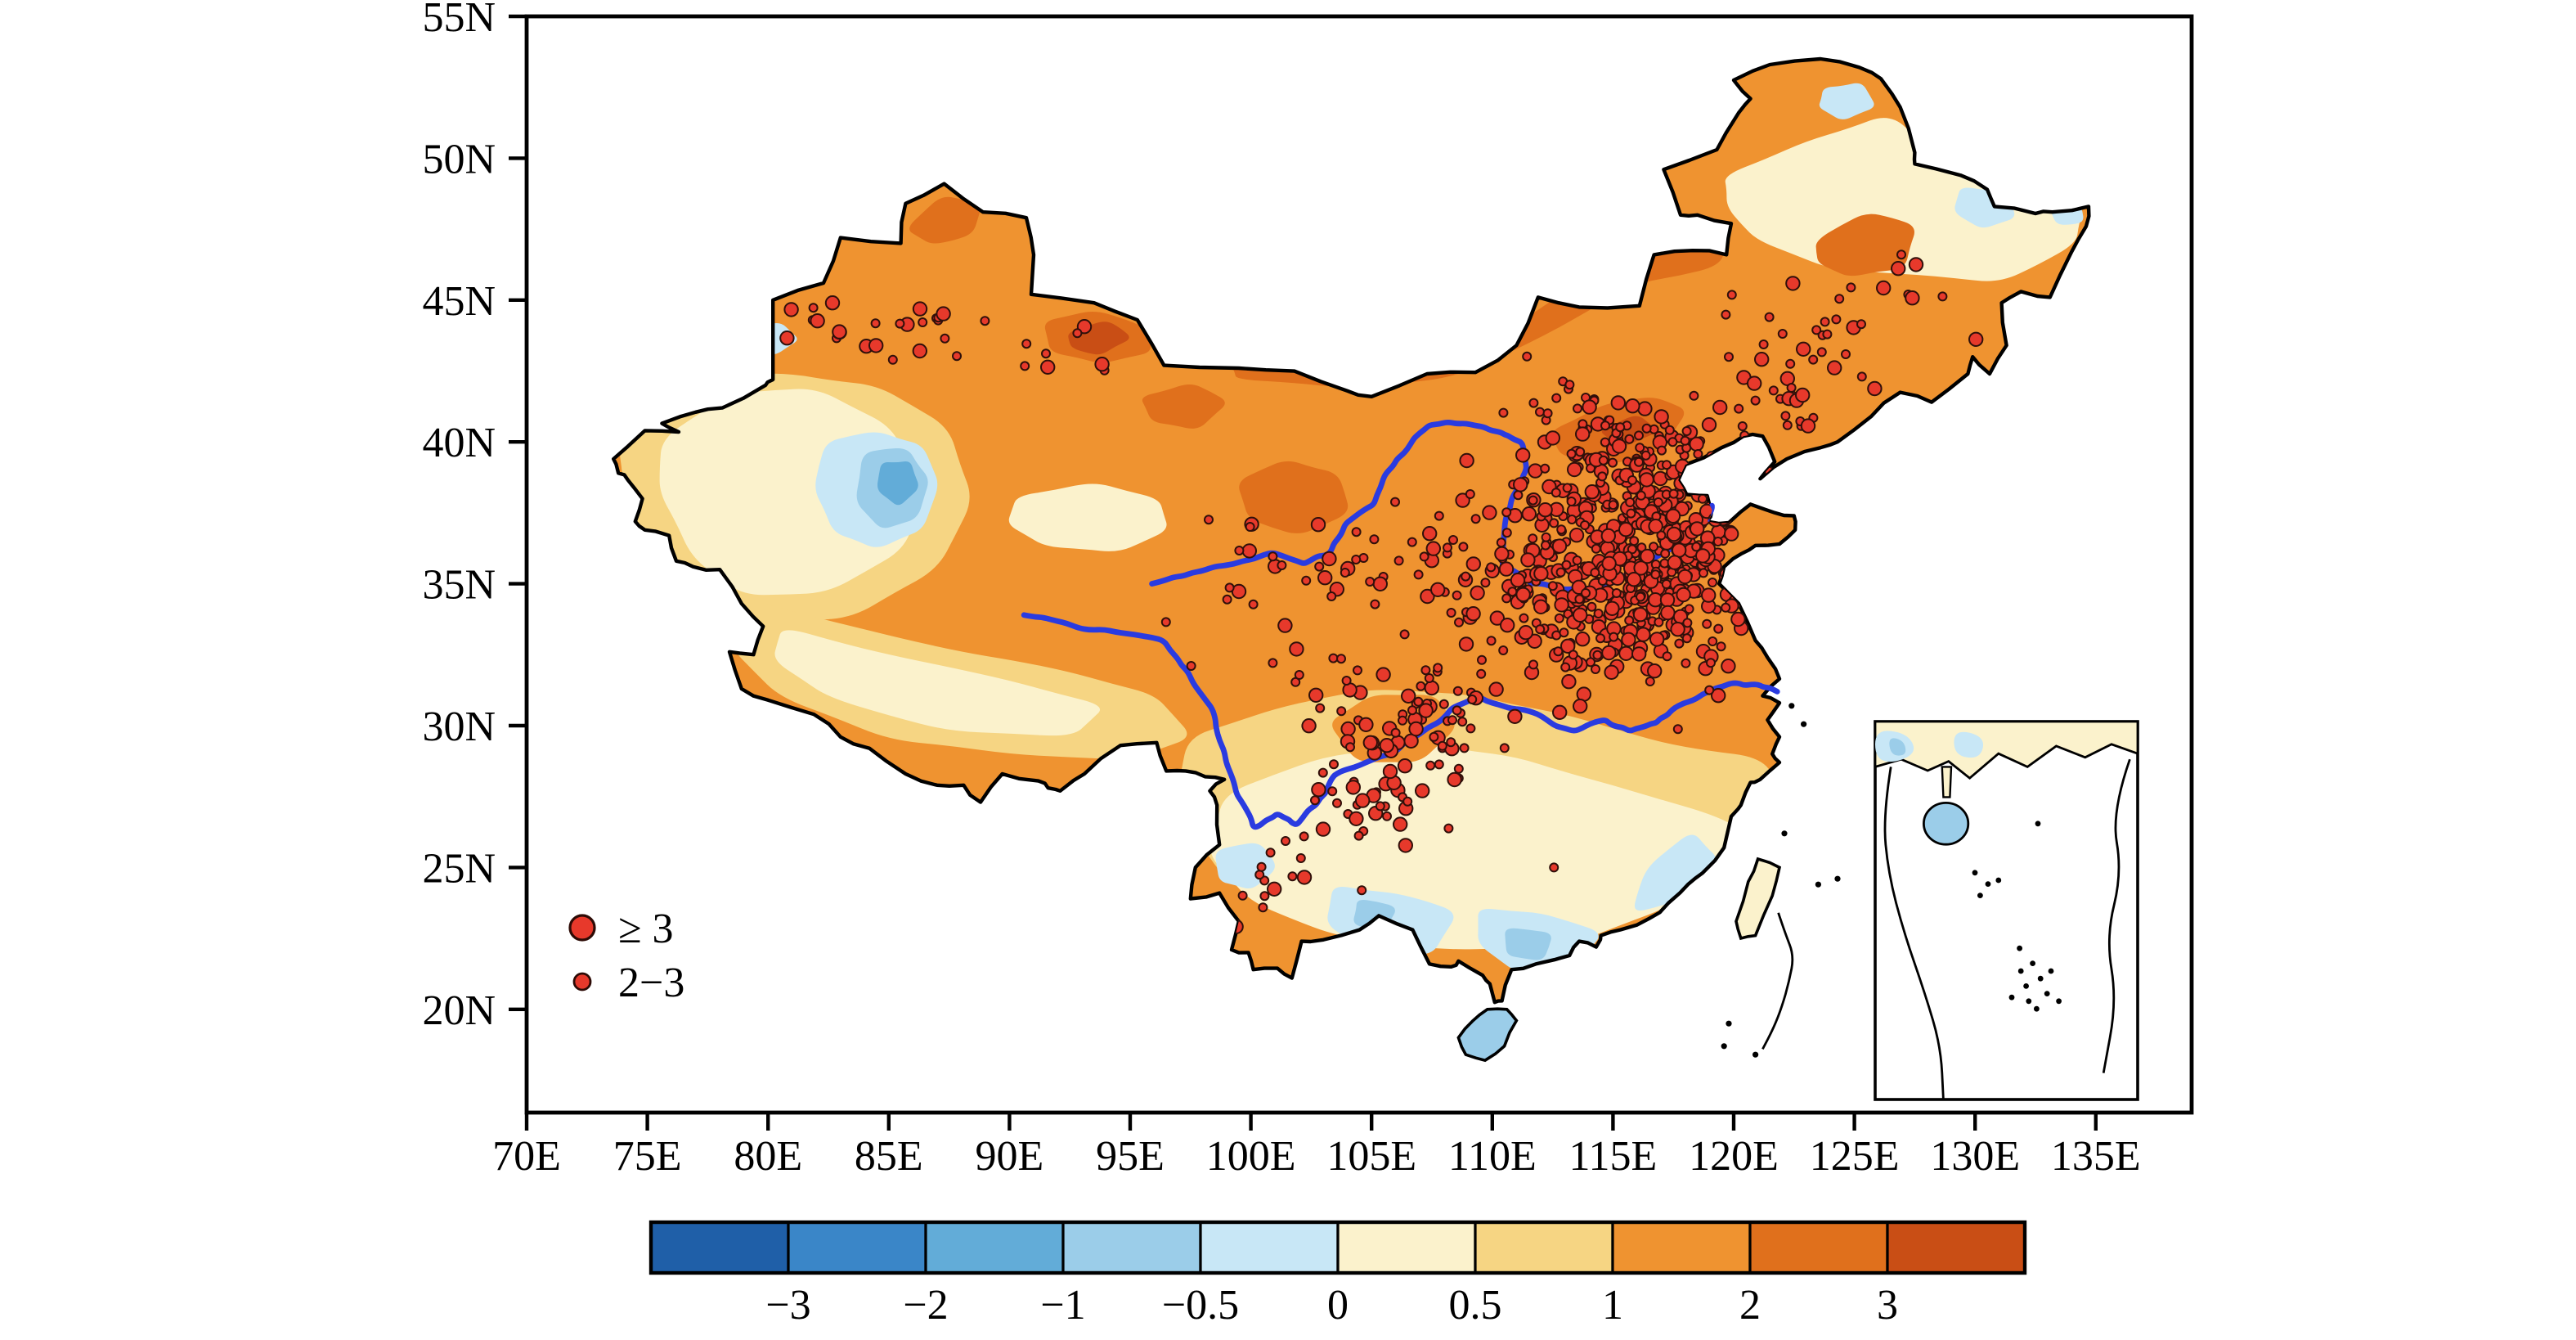 This screenshot has height=1340, width=2576. I want to click on colorbar-segment, so click(1544, 1248).